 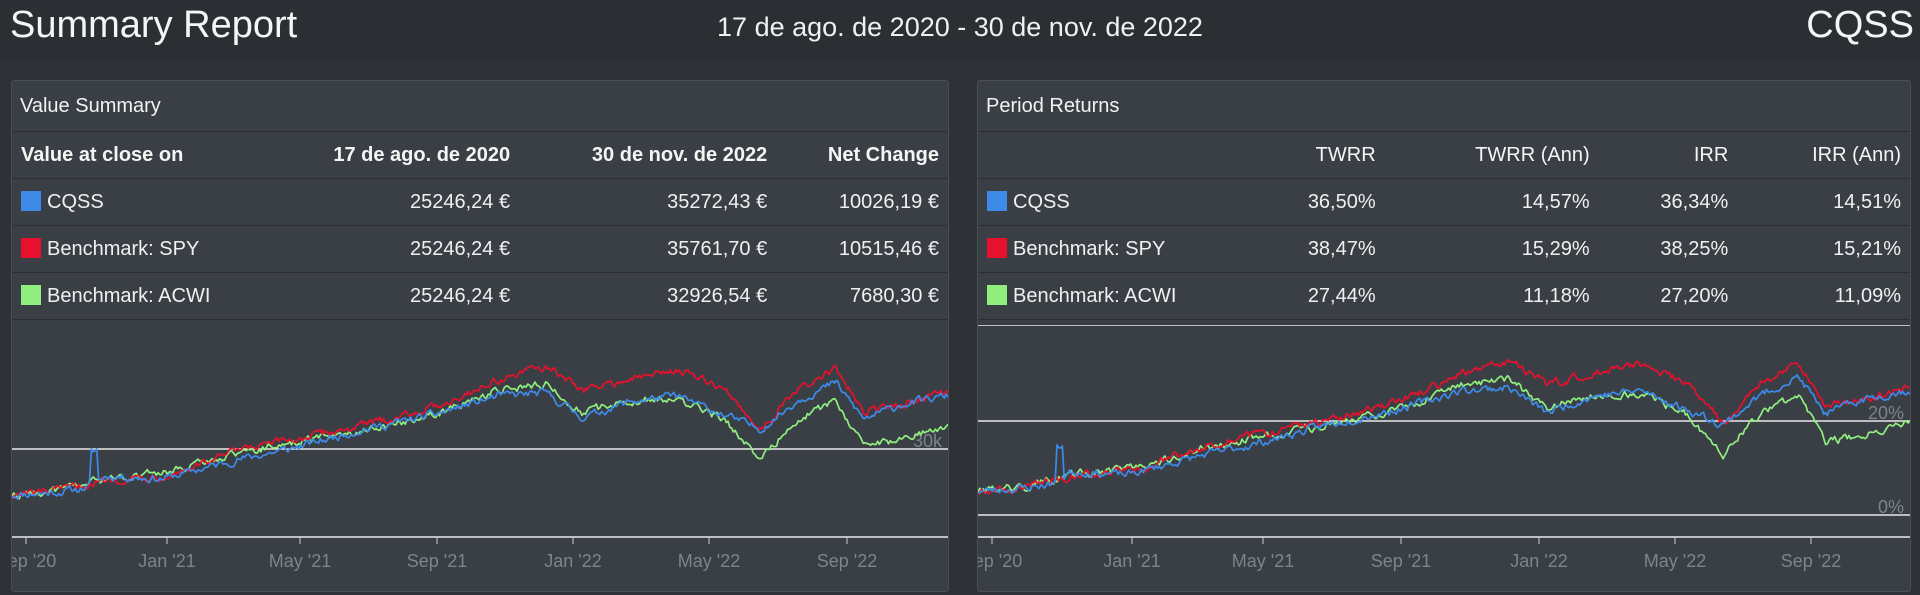 I want to click on twrr-value: 38,47%, so click(x=1315, y=249).